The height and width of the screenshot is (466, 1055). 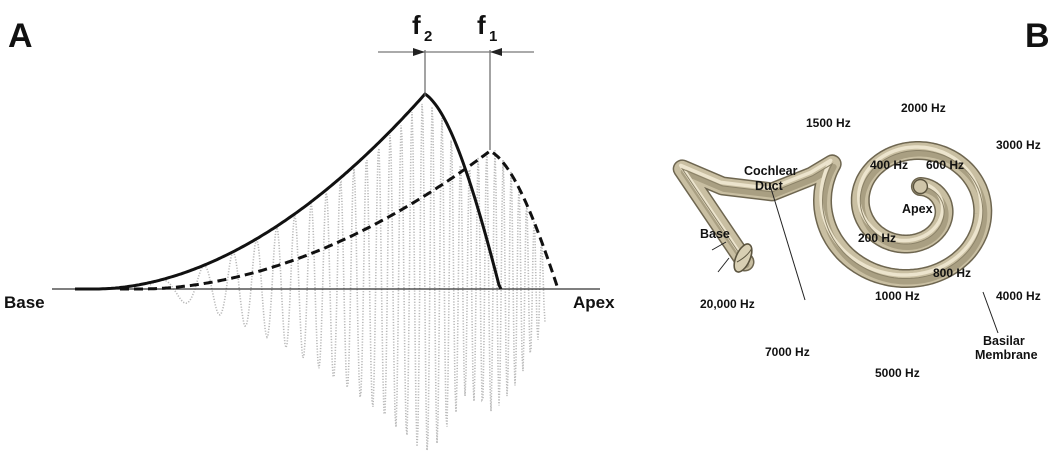 I want to click on f1-subscript: 1, so click(x=493, y=36).